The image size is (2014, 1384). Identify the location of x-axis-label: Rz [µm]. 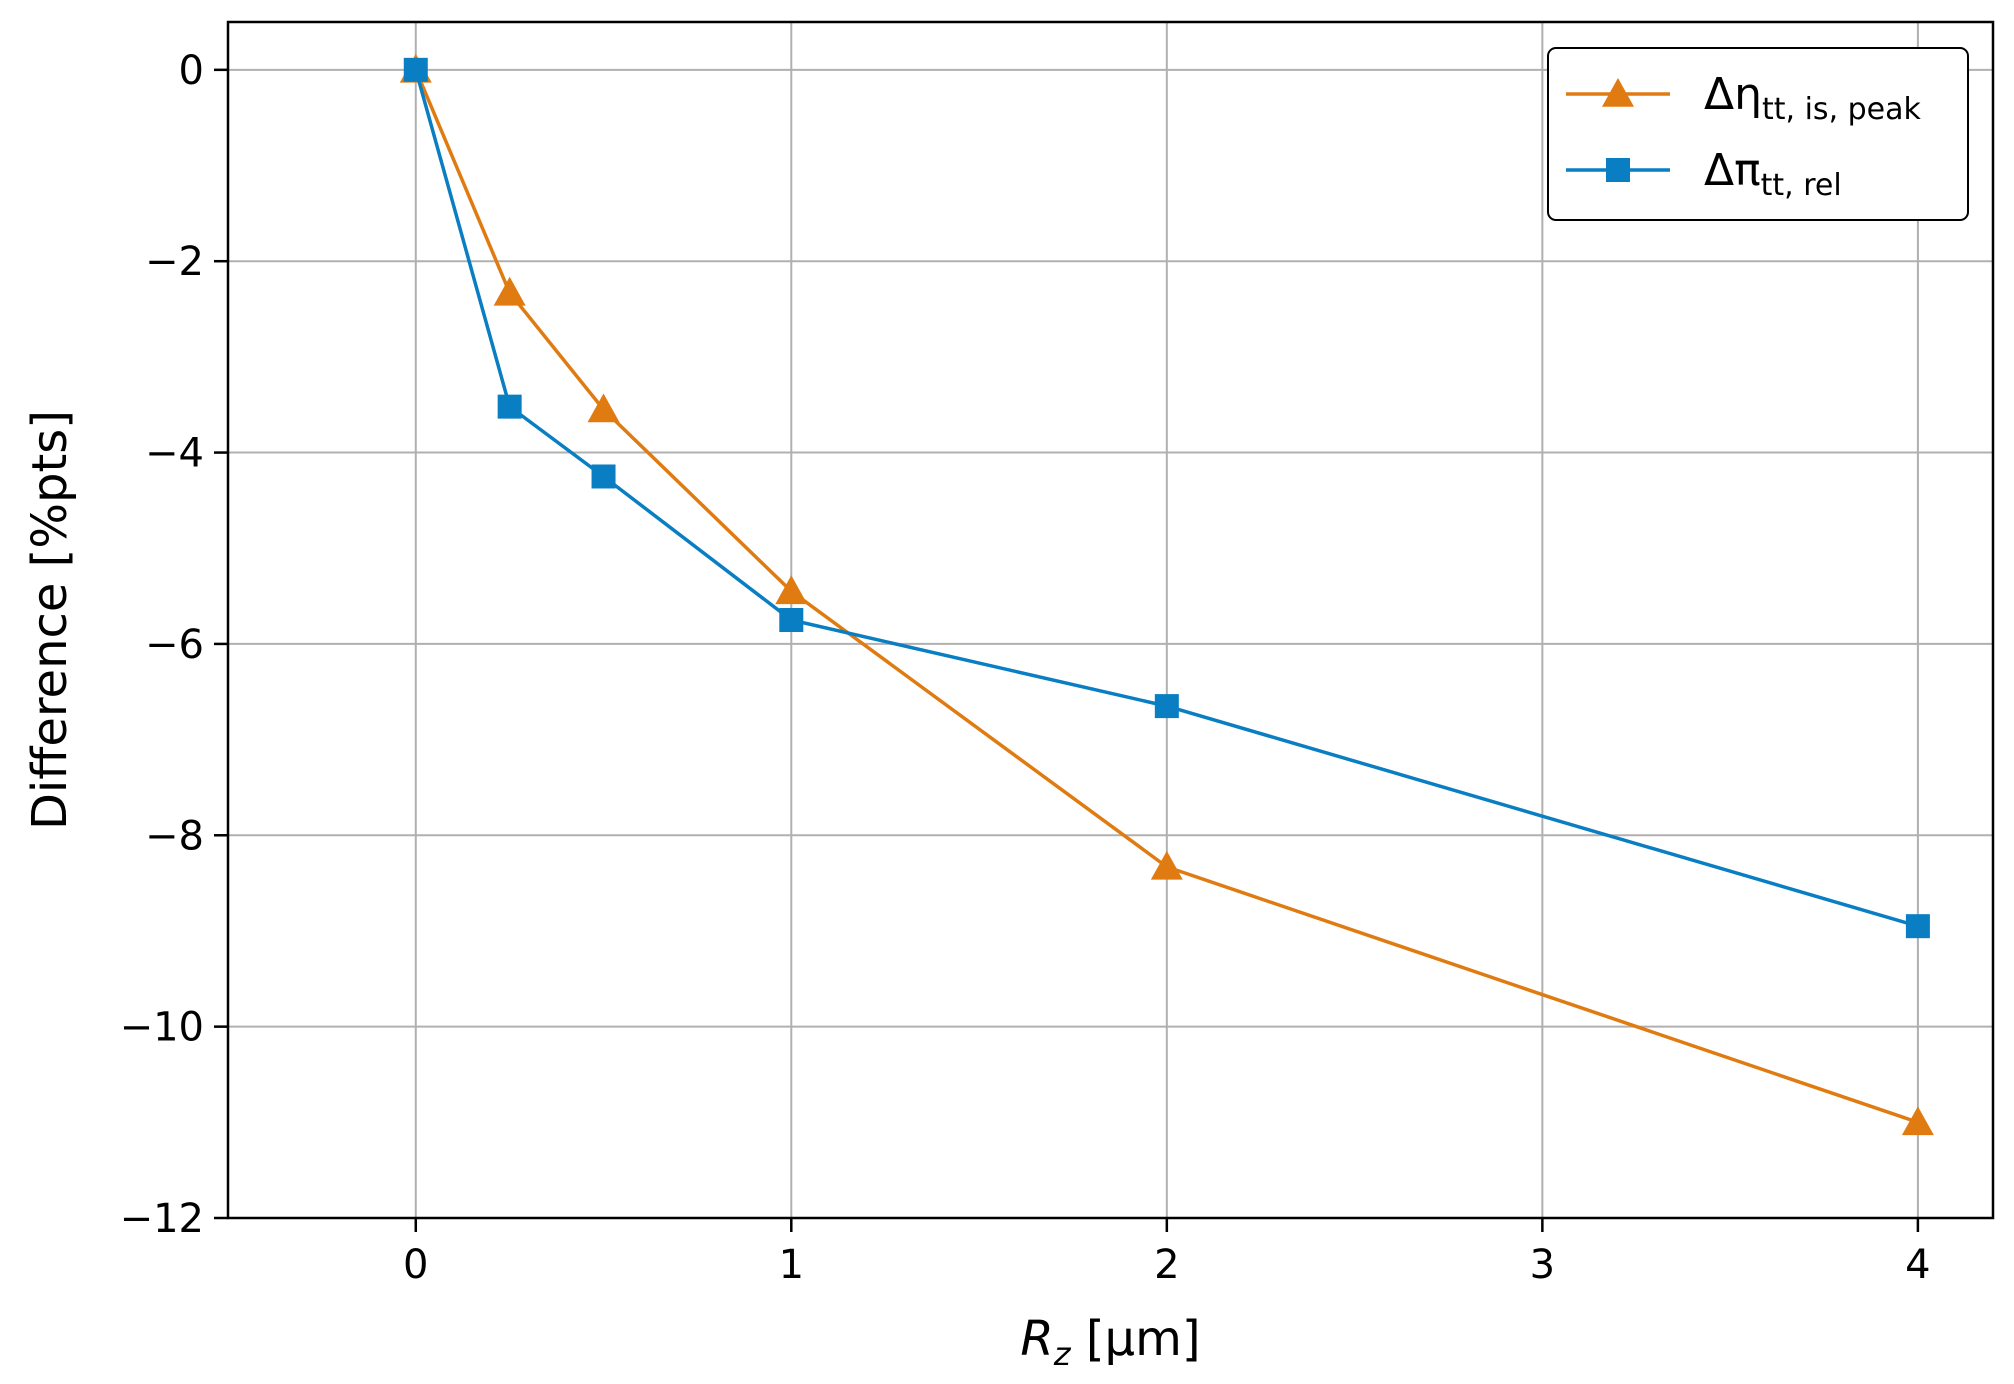
(1110, 1342).